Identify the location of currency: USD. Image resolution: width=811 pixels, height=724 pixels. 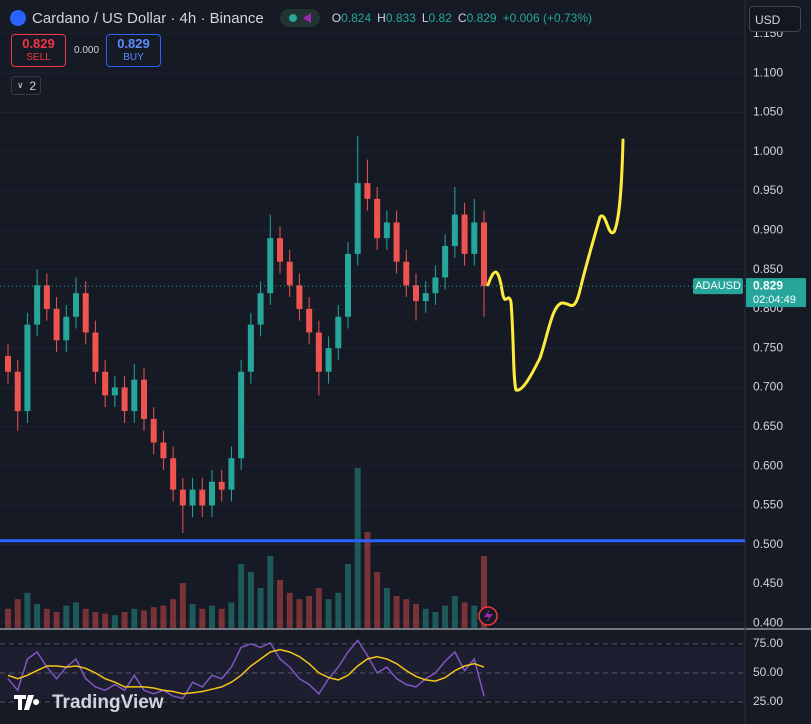
(768, 20).